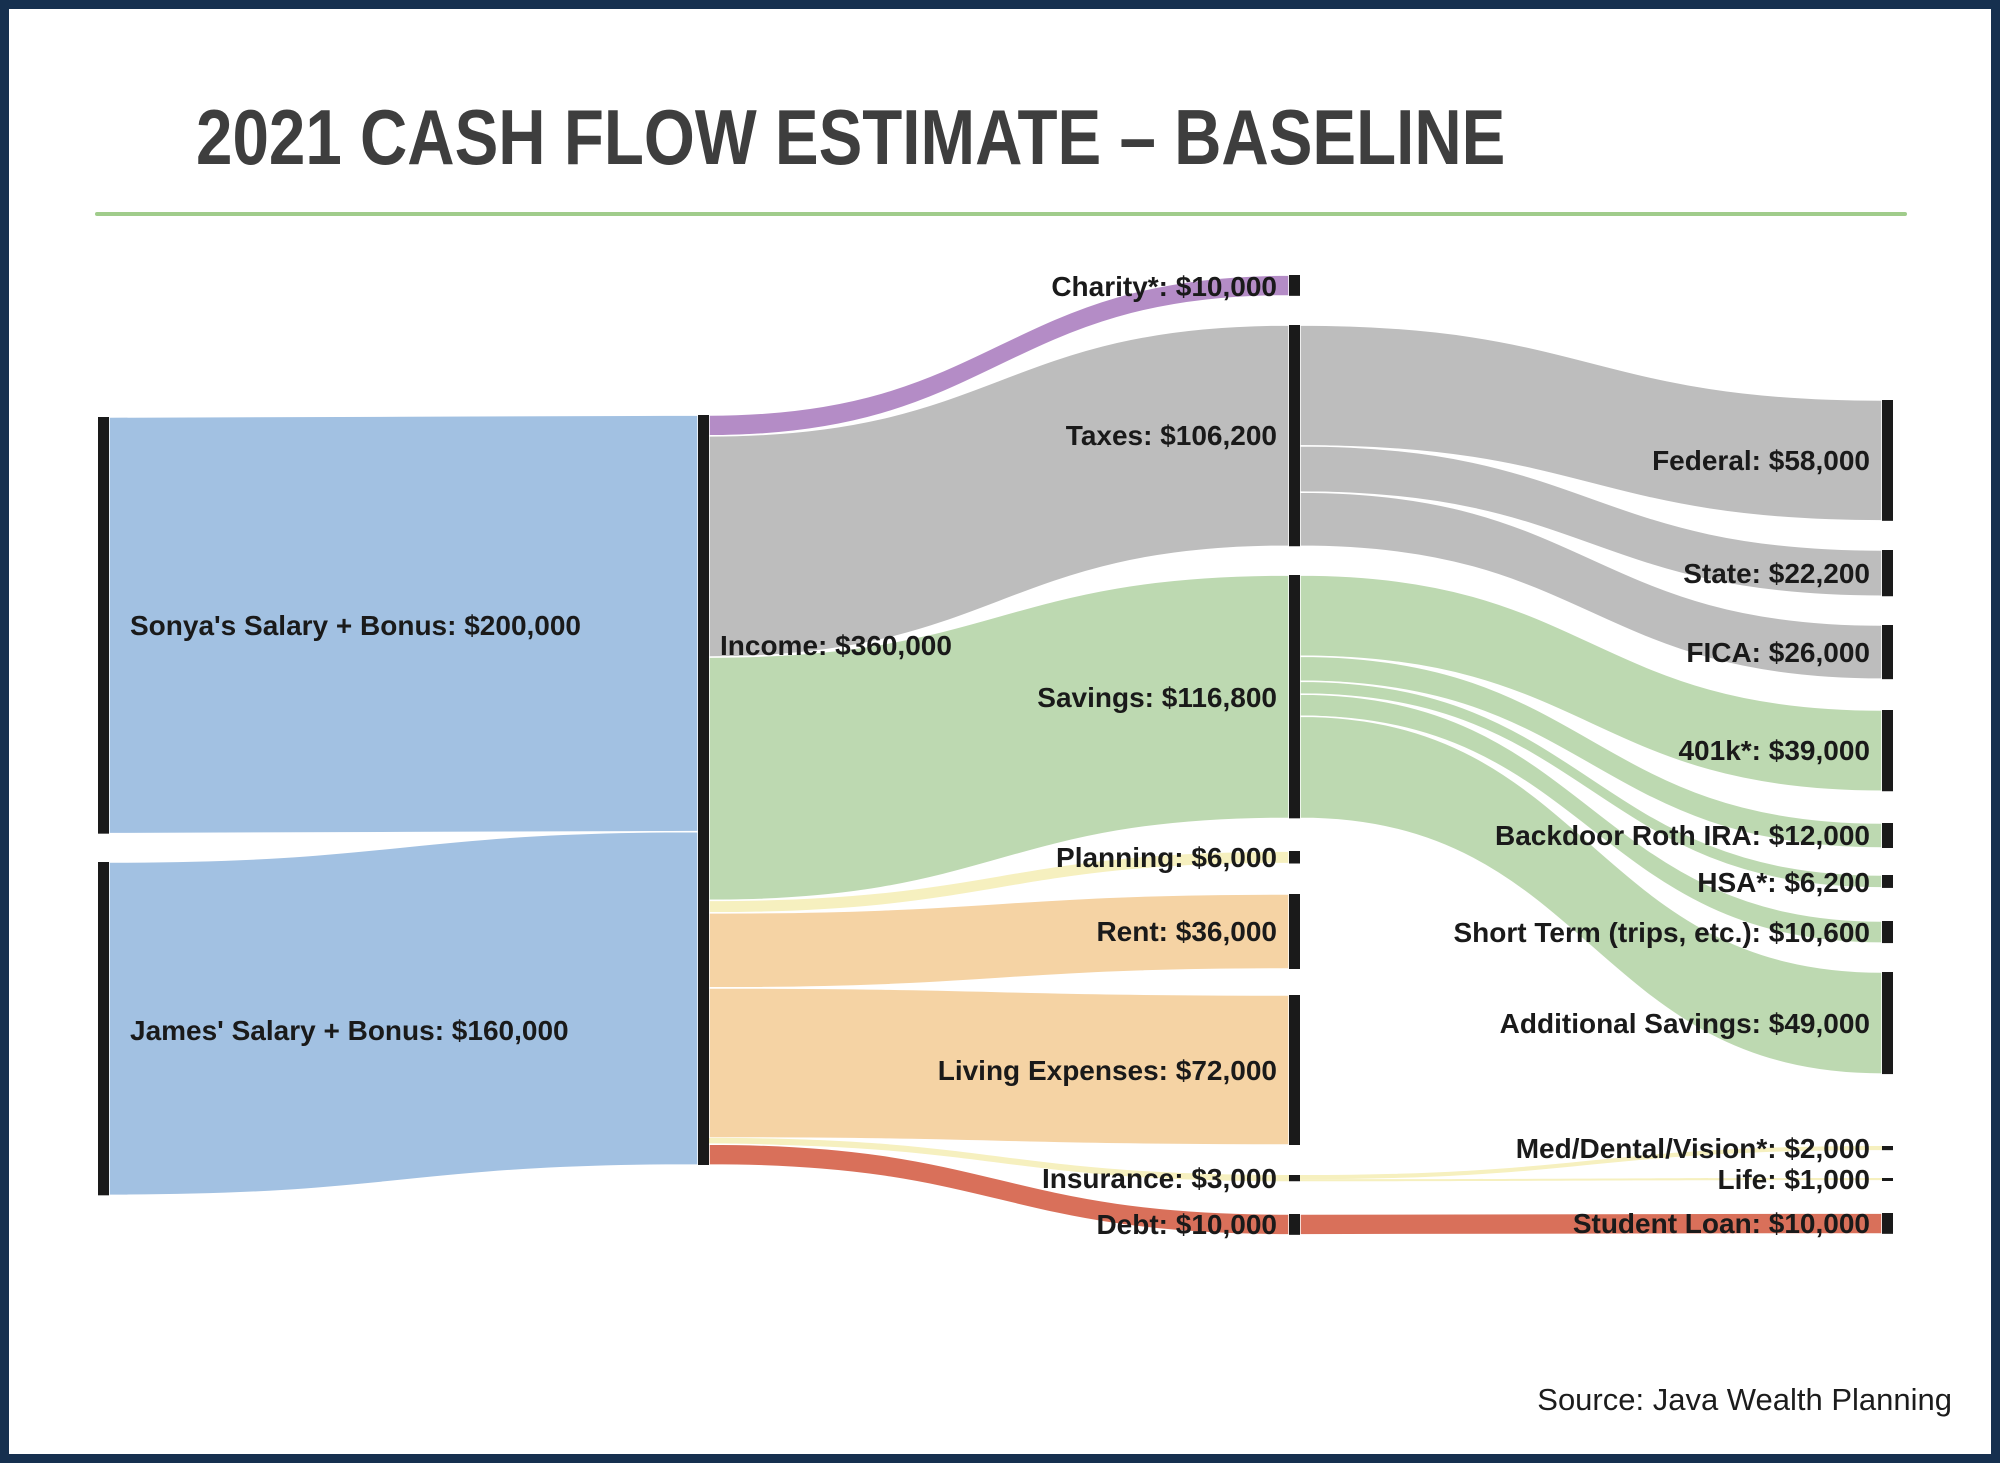  Describe the element at coordinates (1761, 460) in the screenshot. I see `label-federal: Federal: $58,000` at that location.